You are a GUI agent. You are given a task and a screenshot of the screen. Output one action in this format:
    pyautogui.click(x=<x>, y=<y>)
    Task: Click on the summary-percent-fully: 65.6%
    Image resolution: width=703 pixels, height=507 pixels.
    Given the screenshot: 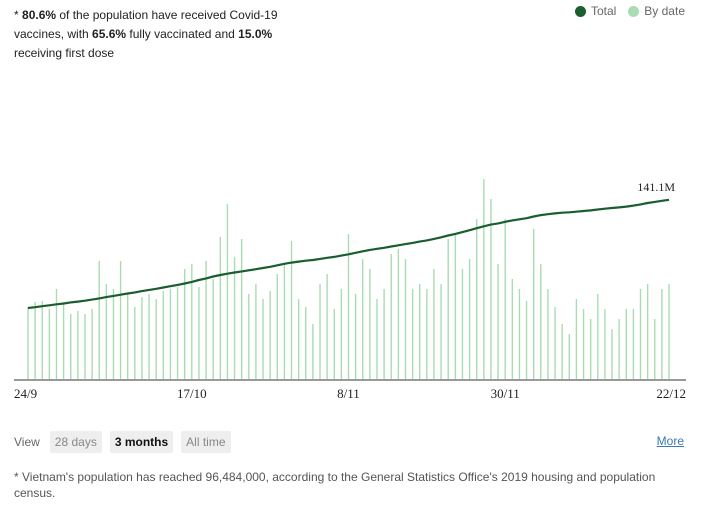 What is the action you would take?
    pyautogui.click(x=109, y=34)
    